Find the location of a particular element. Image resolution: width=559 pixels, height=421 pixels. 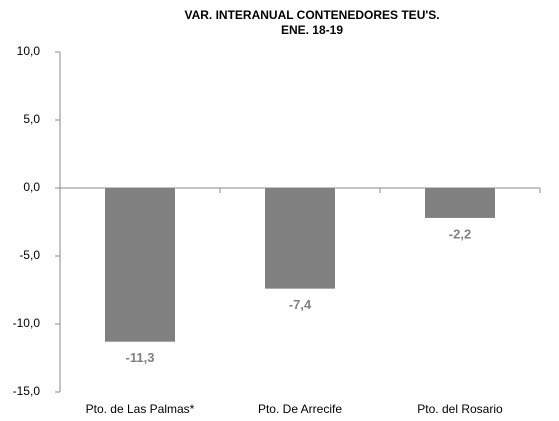

x-tick-label: Pto. de Las Palmas* is located at coordinates (140, 409).